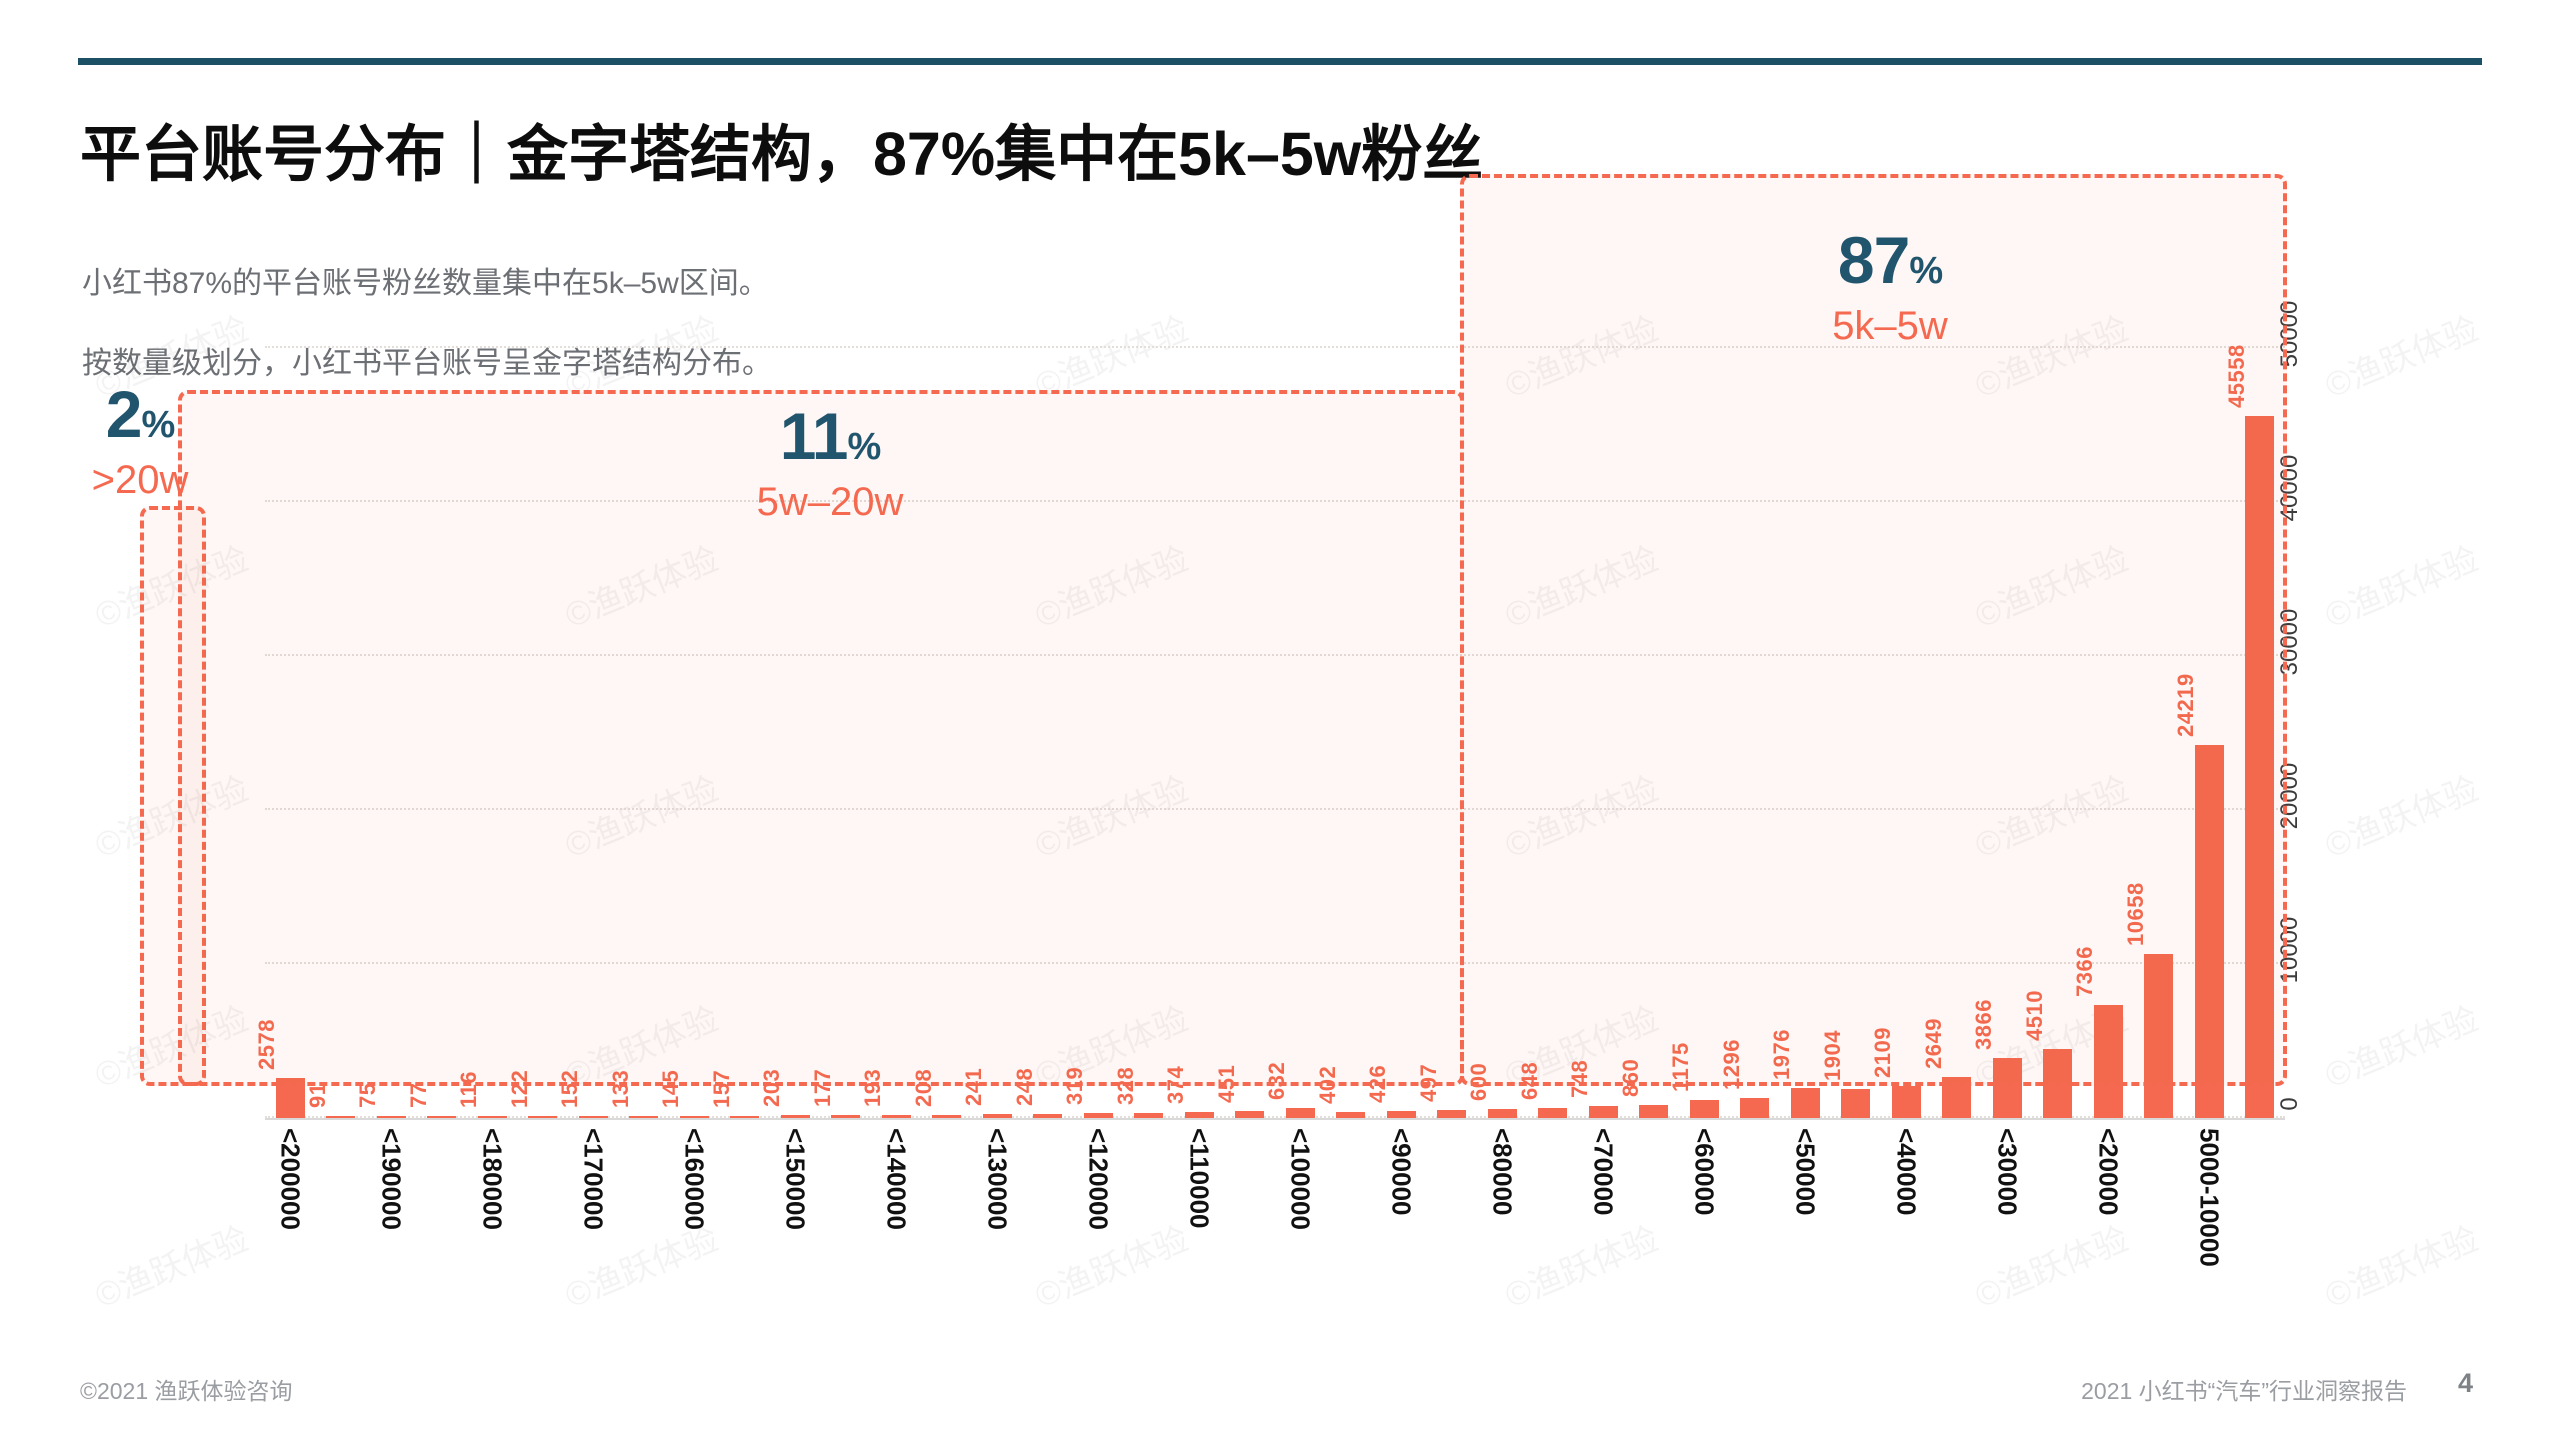 The image size is (2559, 1439). I want to click on x-tick-label: 5000-10000, so click(2209, 1242).